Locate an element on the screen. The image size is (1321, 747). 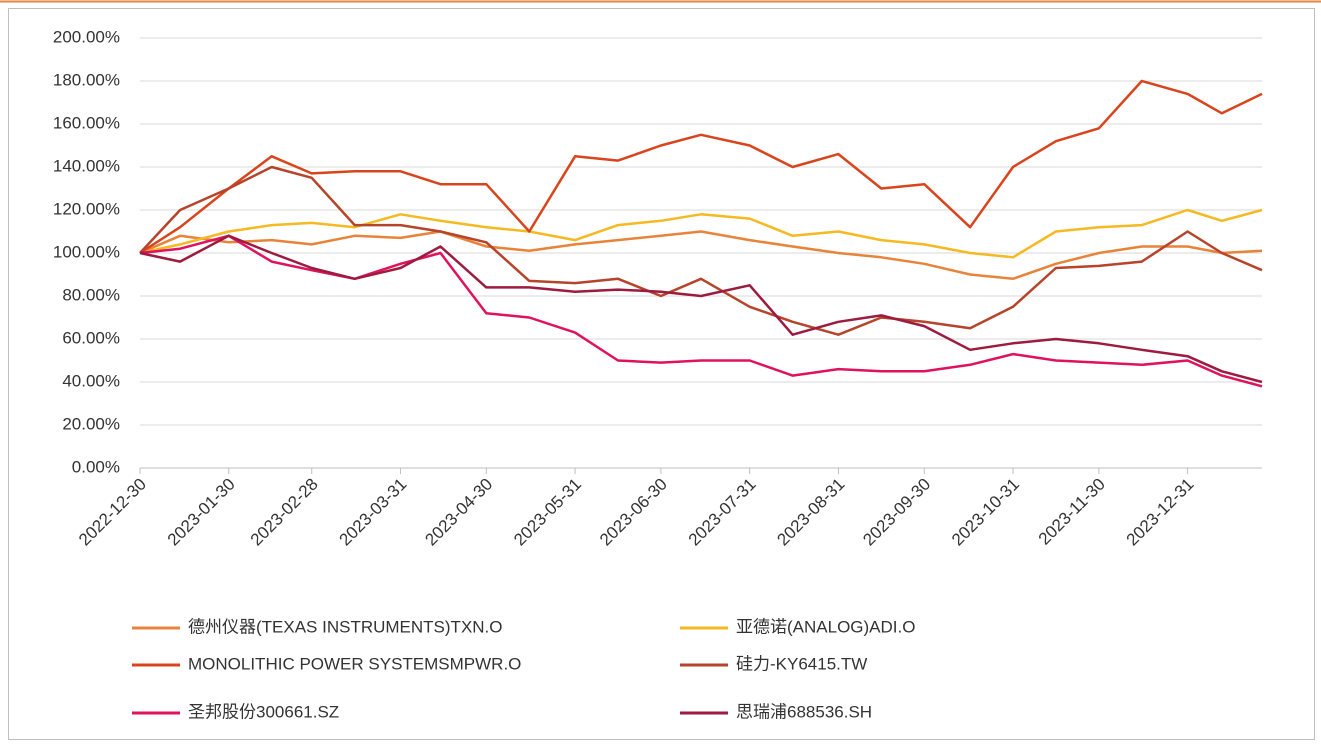
y-tick-label: 0.00% is located at coordinates (96, 466).